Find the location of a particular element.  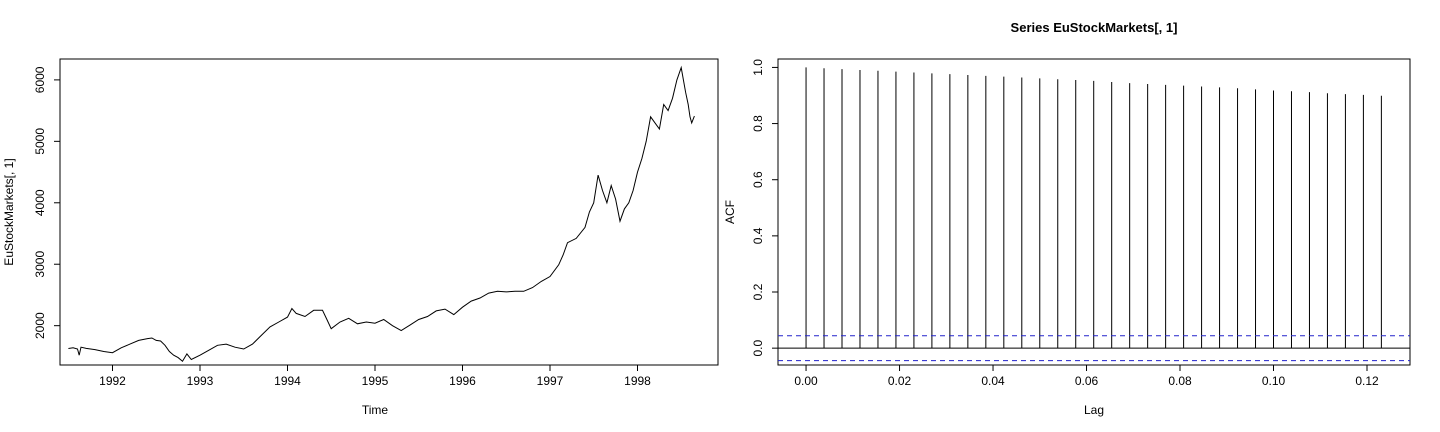

y-tick-label-right: 0.0 is located at coordinates (758, 347).